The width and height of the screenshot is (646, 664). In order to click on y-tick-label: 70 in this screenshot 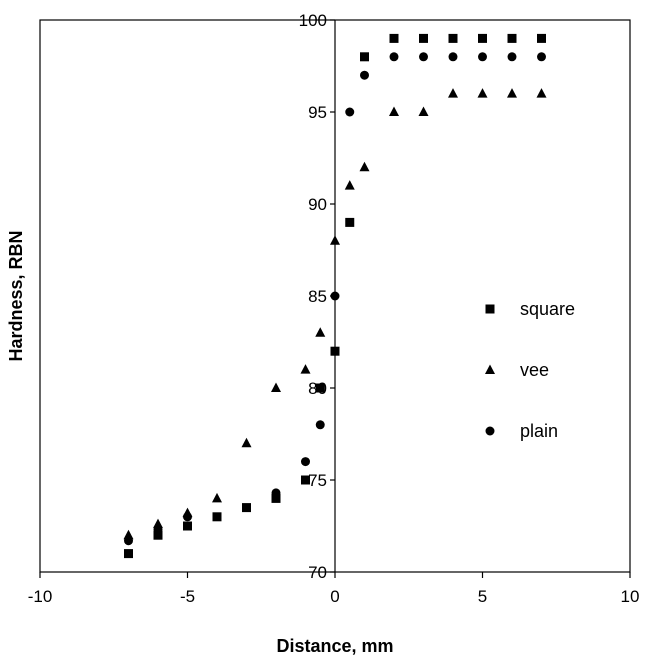, I will do `click(317, 572)`.